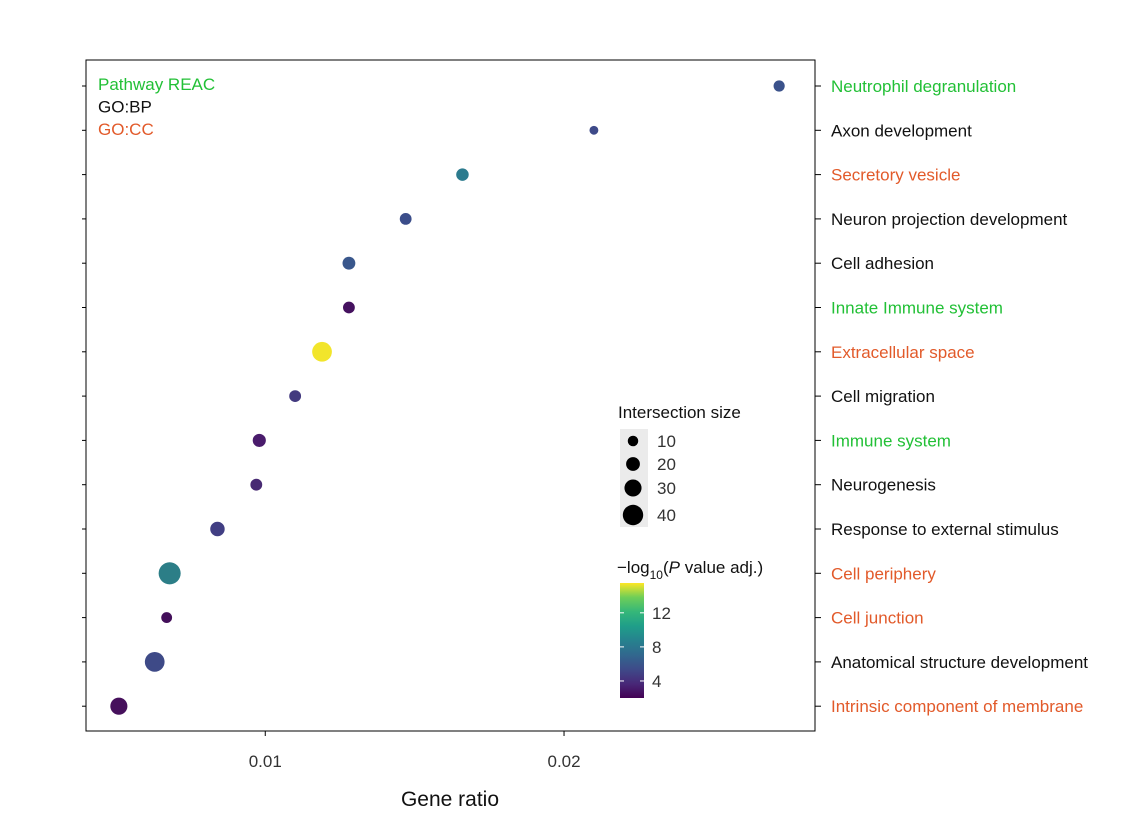 The image size is (1144, 822). I want to click on x-axis: 0.01 0.02, so click(415, 751).